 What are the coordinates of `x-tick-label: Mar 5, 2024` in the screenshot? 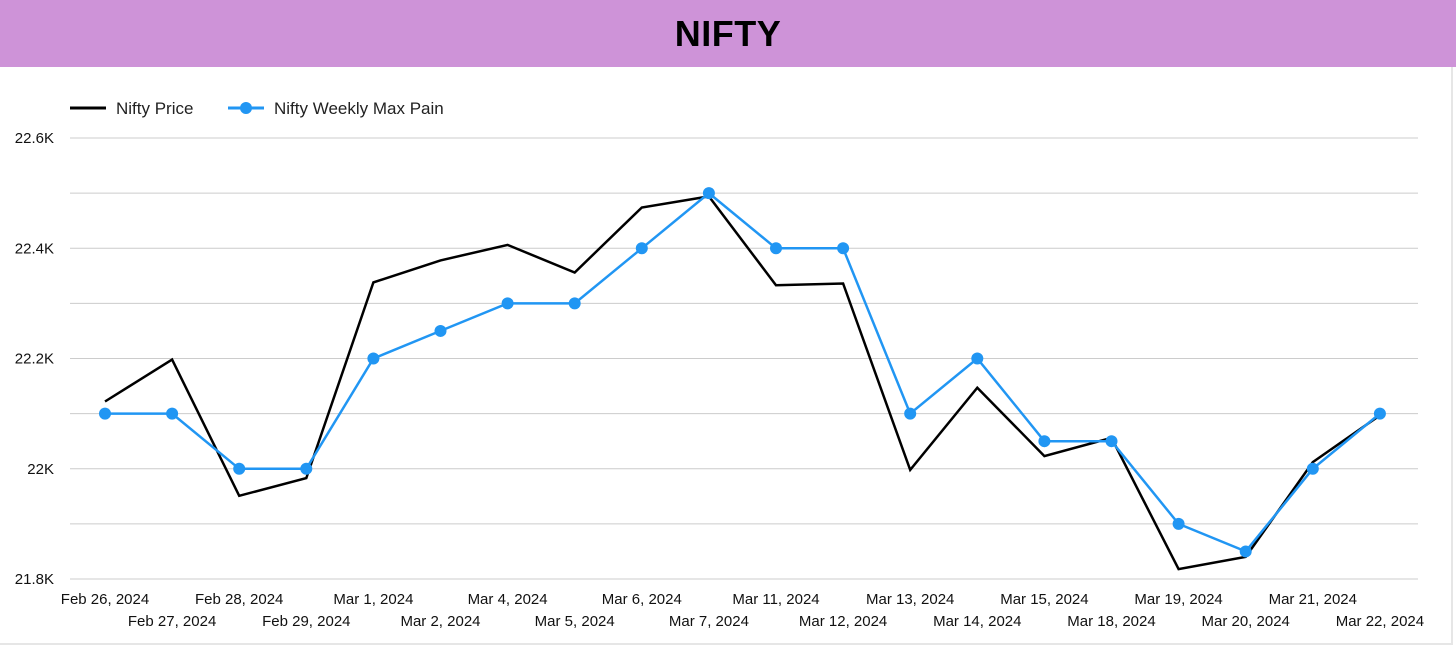 It's located at (575, 621).